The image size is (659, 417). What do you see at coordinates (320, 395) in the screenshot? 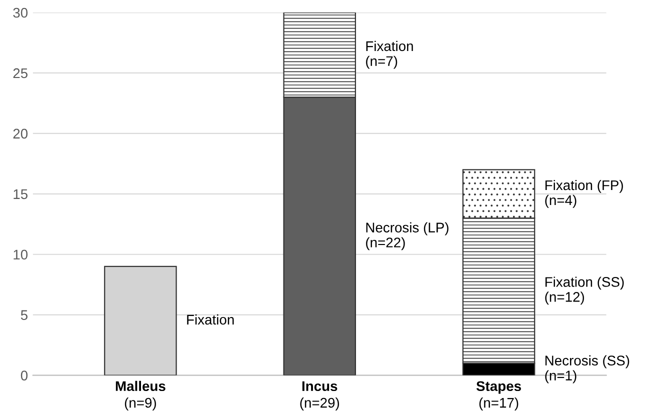
I see `x-tick-label: Incus (n=29)` at bounding box center [320, 395].